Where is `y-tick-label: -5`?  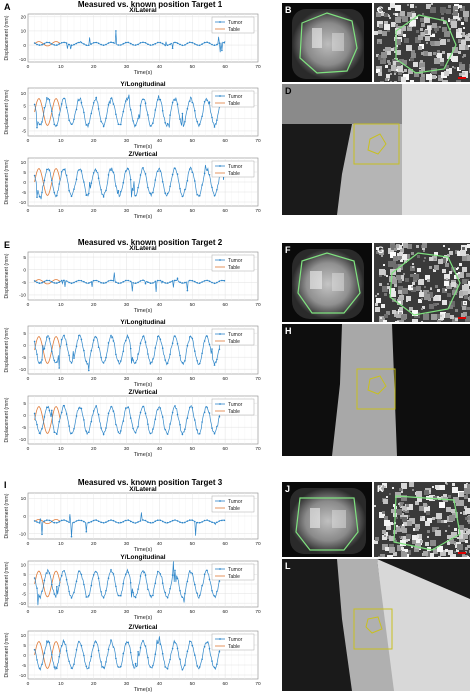 y-tick-label: -5 is located at coordinates (24, 283).